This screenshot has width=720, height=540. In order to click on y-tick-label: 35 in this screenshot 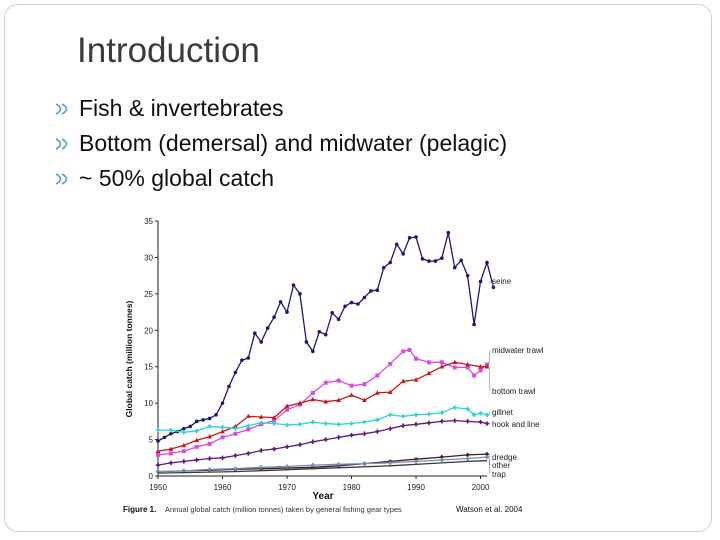, I will do `click(148, 221)`.